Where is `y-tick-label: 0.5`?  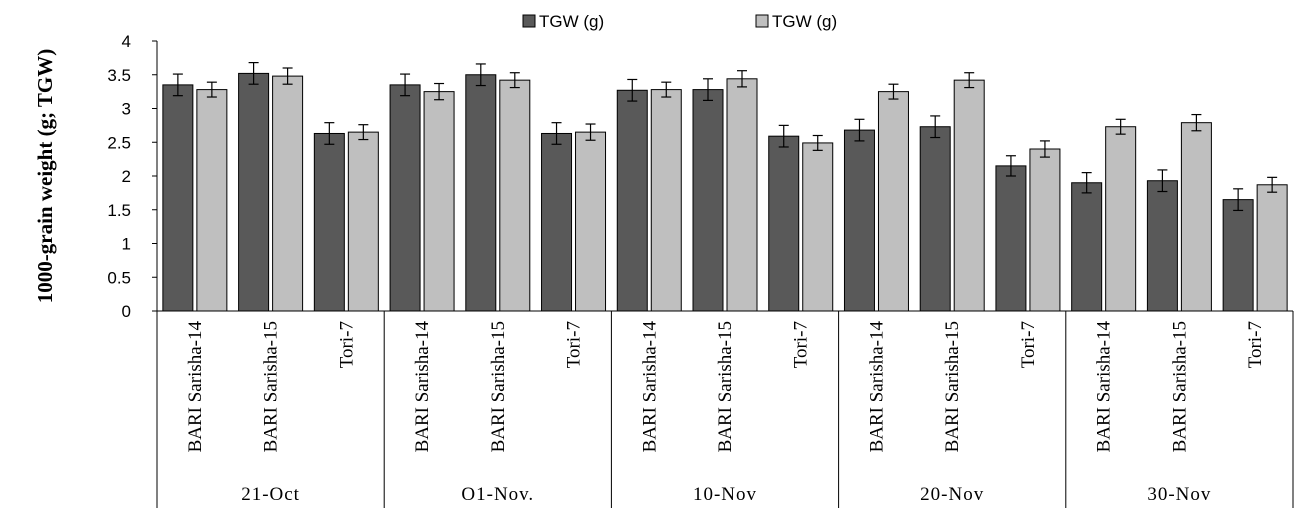 y-tick-label: 0.5 is located at coordinates (119, 277).